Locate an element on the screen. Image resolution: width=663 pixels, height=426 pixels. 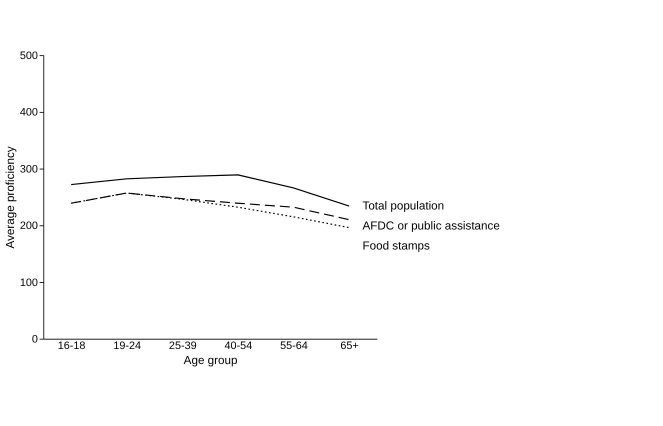
y-tick-label: 200 is located at coordinates (29, 226).